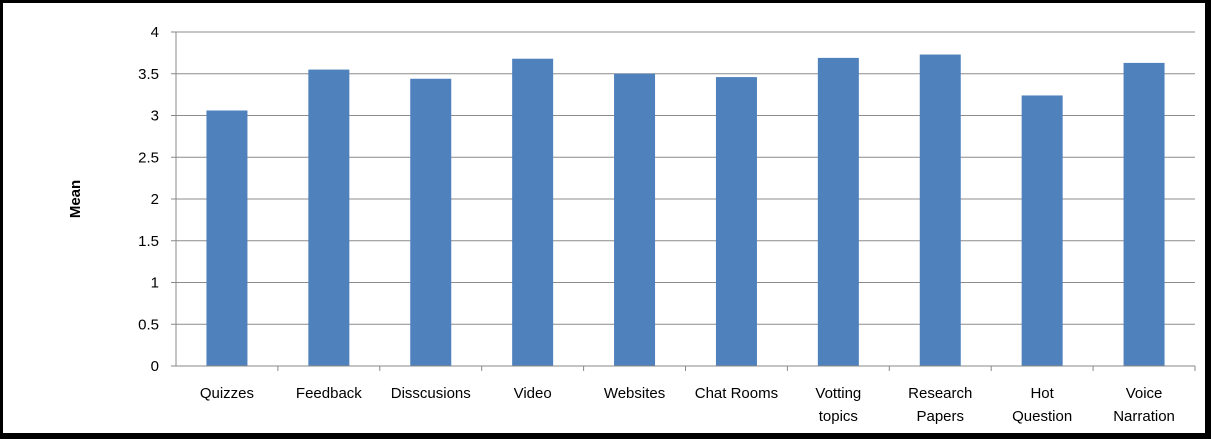 This screenshot has width=1211, height=439. What do you see at coordinates (148, 324) in the screenshot?
I see `y-tick-label: 0.5` at bounding box center [148, 324].